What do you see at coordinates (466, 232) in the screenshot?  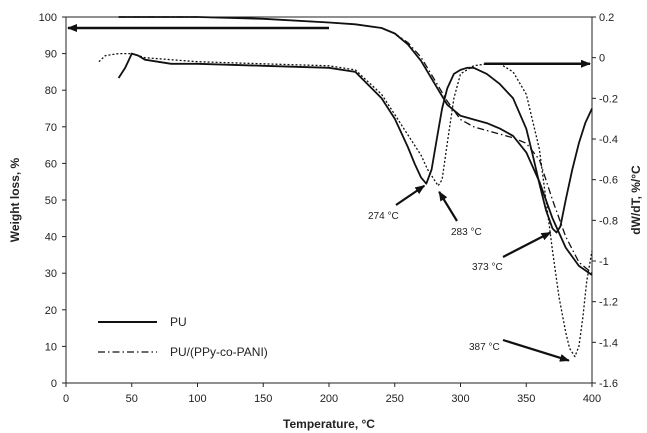 I see `annotation-283: 283 °C` at bounding box center [466, 232].